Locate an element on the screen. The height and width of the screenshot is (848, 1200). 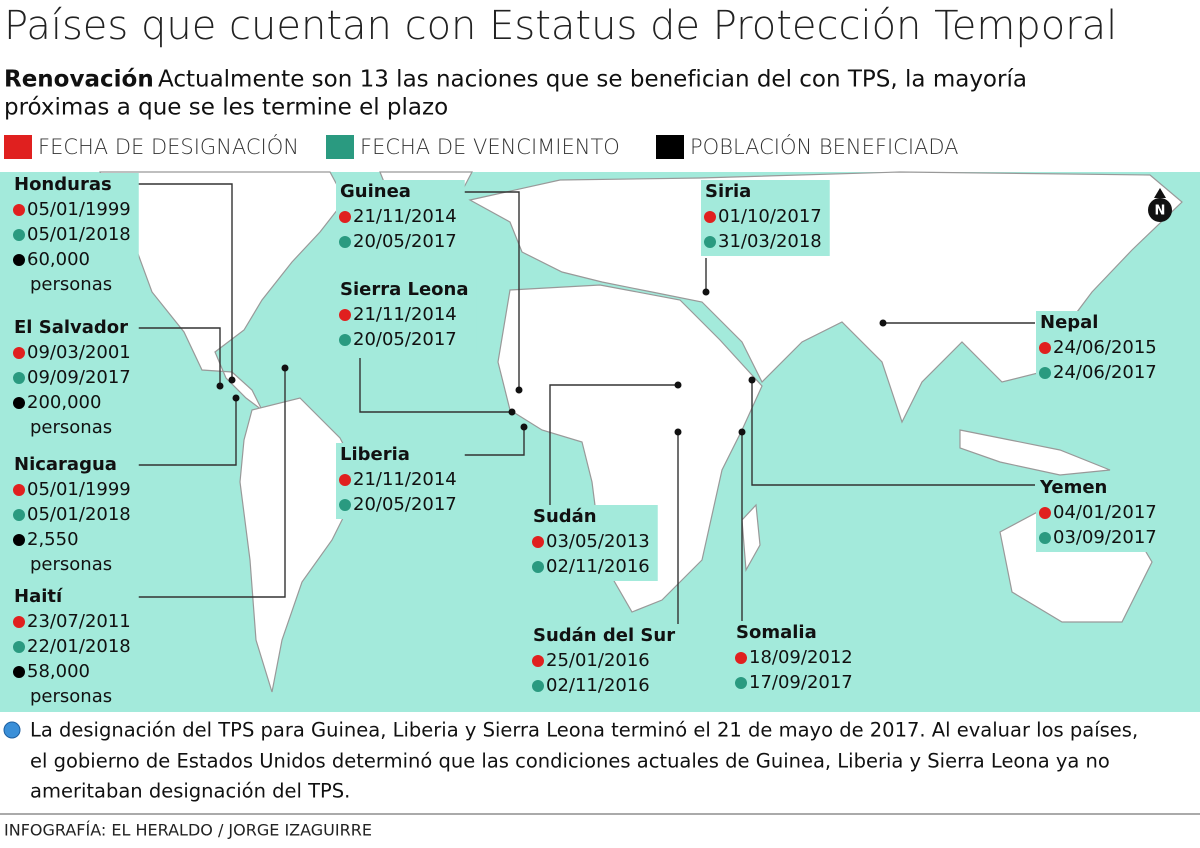
country-name: Haití is located at coordinates (38, 596).